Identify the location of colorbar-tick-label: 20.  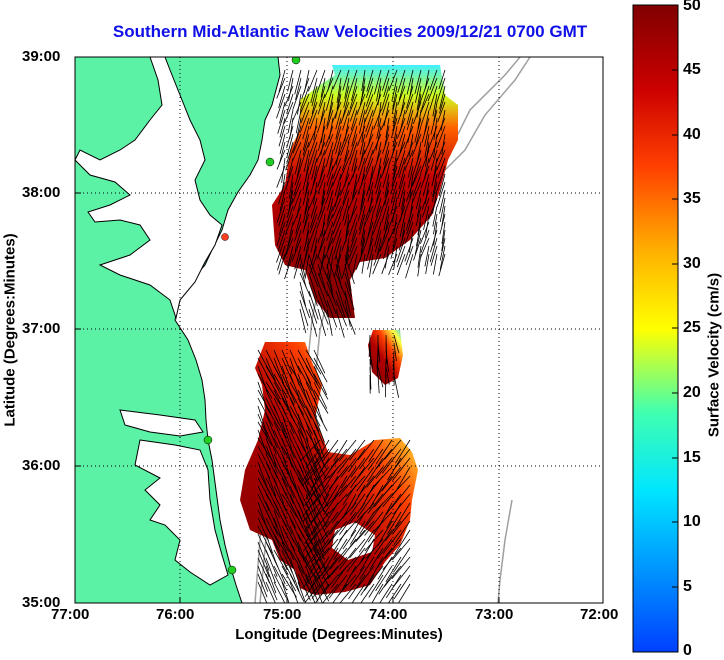
(692, 393).